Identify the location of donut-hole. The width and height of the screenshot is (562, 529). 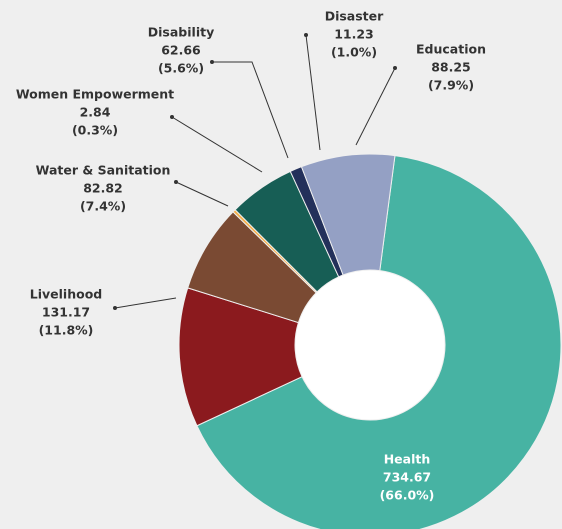
(370, 345).